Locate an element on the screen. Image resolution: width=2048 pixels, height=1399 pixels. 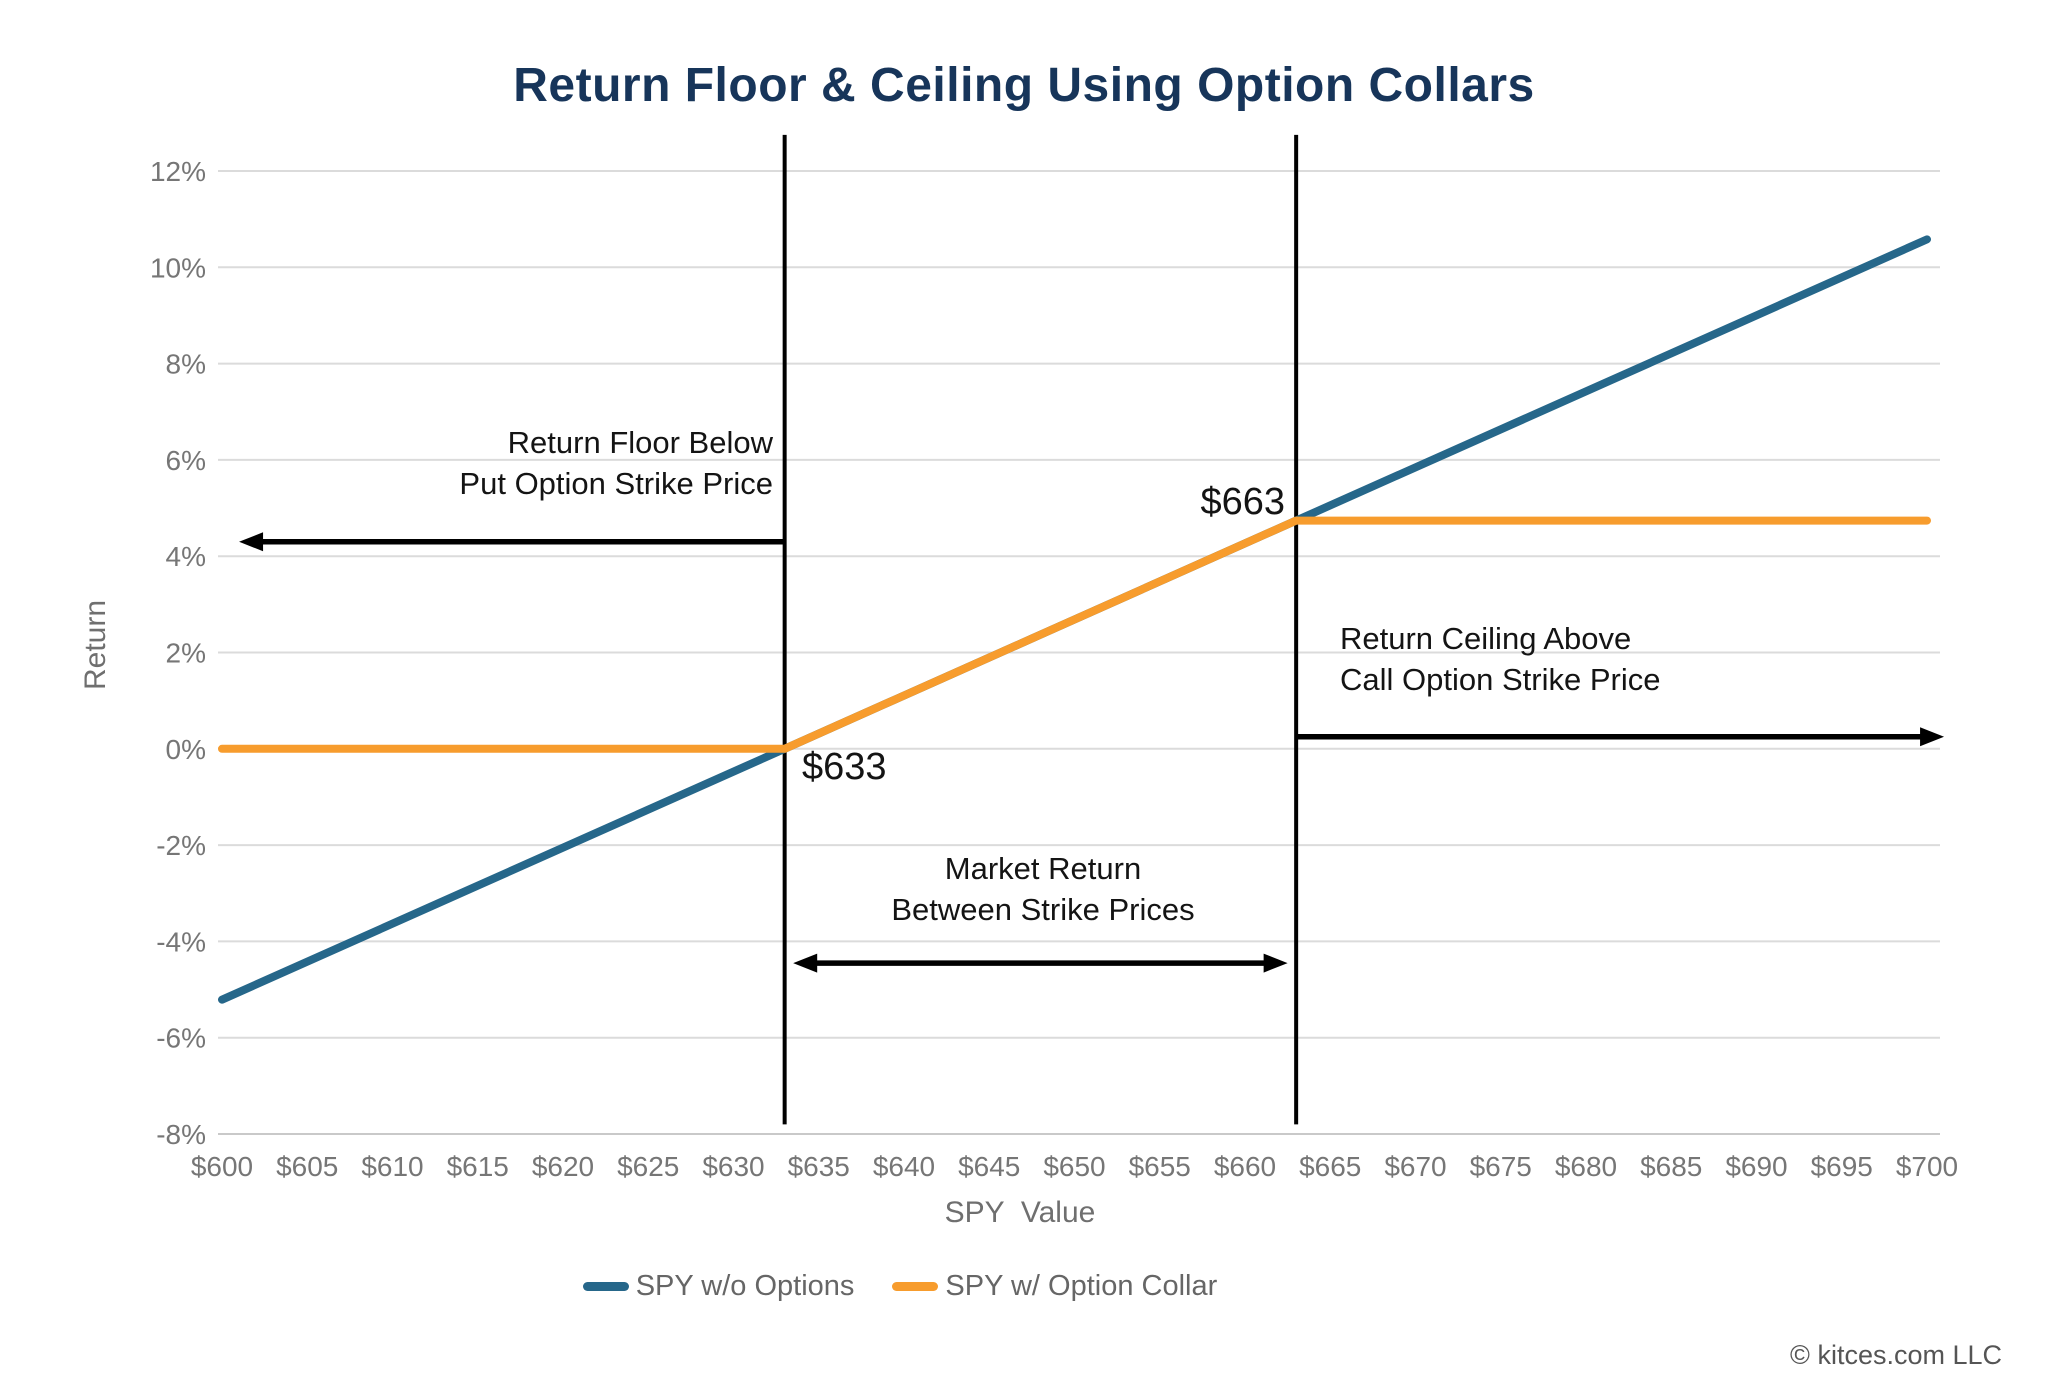
floor-annotation-line1: Return Floor Below is located at coordinates (640, 442).